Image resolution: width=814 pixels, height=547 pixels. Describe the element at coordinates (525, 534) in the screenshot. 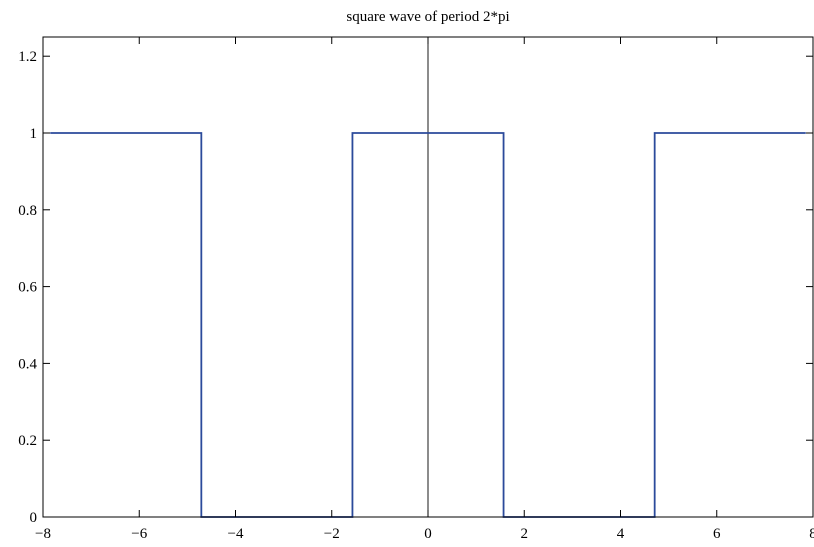

I see `x-tick-label: 2` at that location.